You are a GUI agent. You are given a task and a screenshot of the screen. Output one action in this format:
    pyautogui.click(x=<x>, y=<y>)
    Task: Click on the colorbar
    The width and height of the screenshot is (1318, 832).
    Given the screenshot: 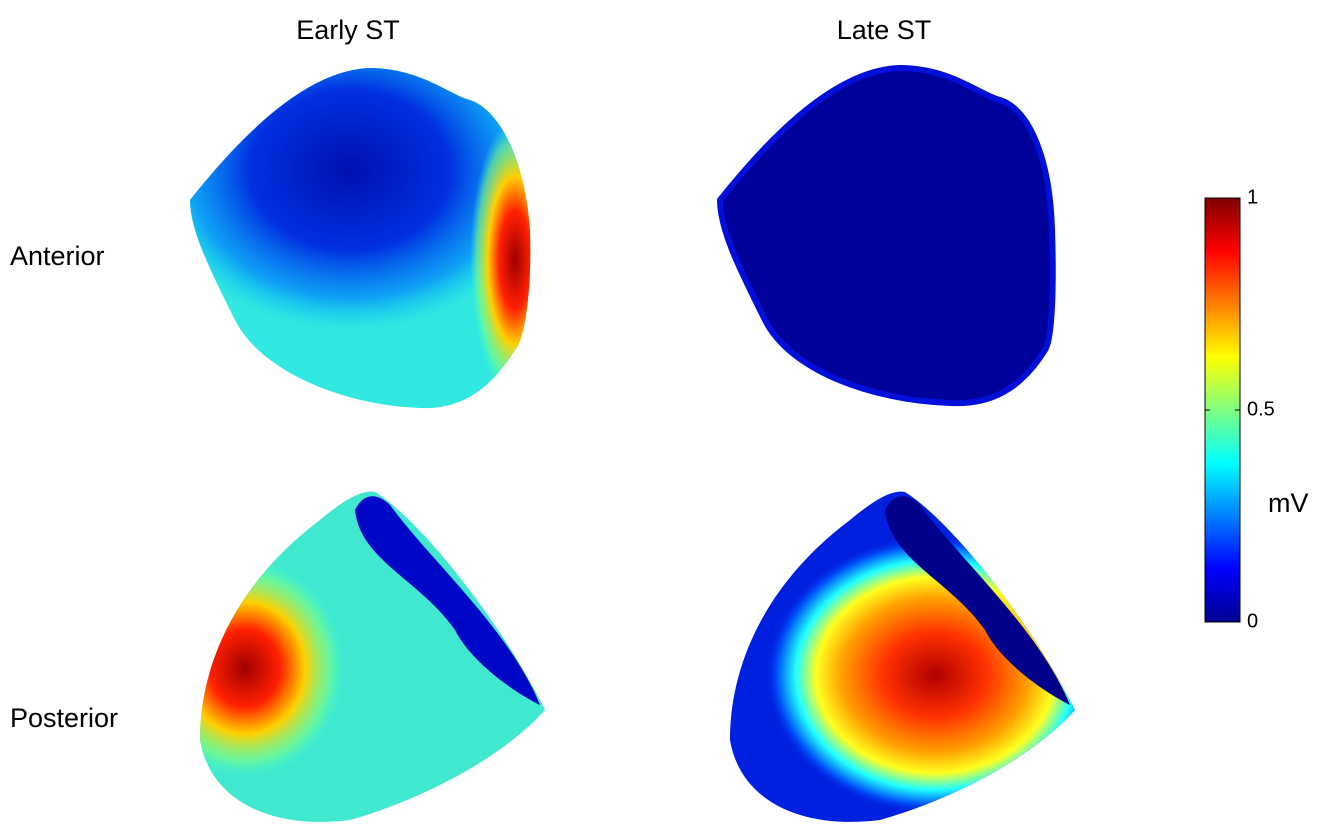 What is the action you would take?
    pyautogui.click(x=1222, y=410)
    